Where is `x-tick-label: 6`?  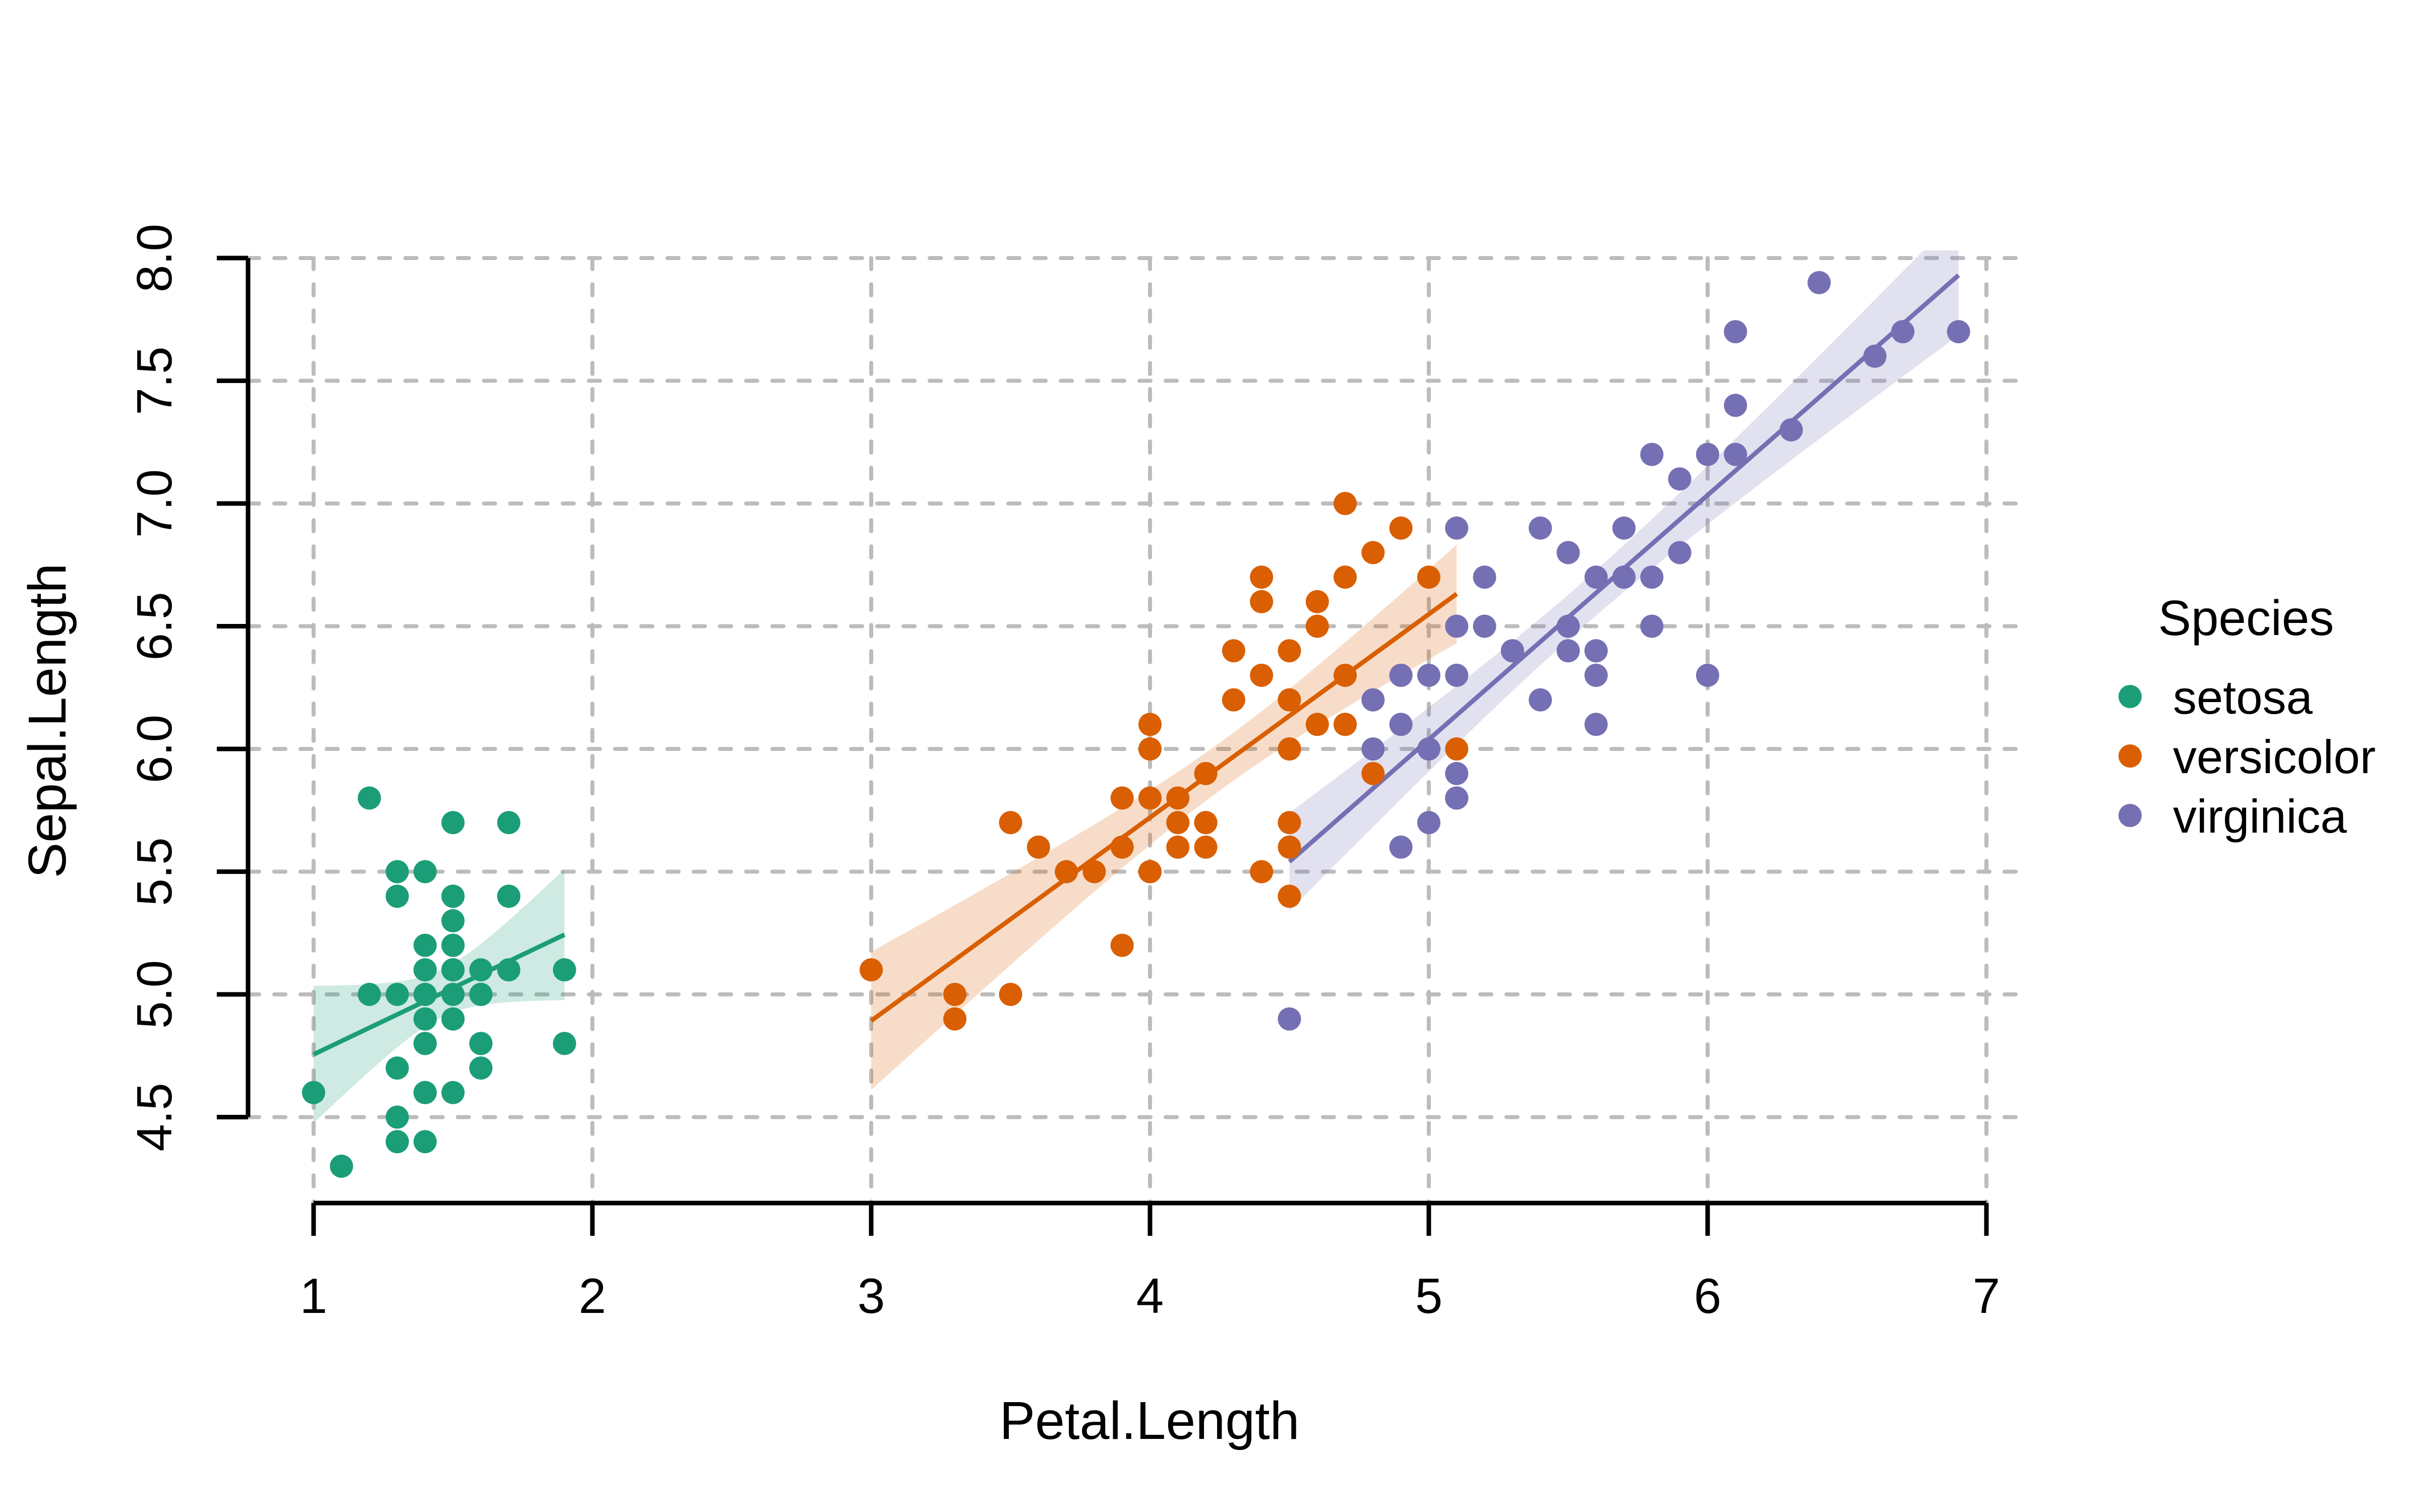 x-tick-label: 6 is located at coordinates (1708, 1296).